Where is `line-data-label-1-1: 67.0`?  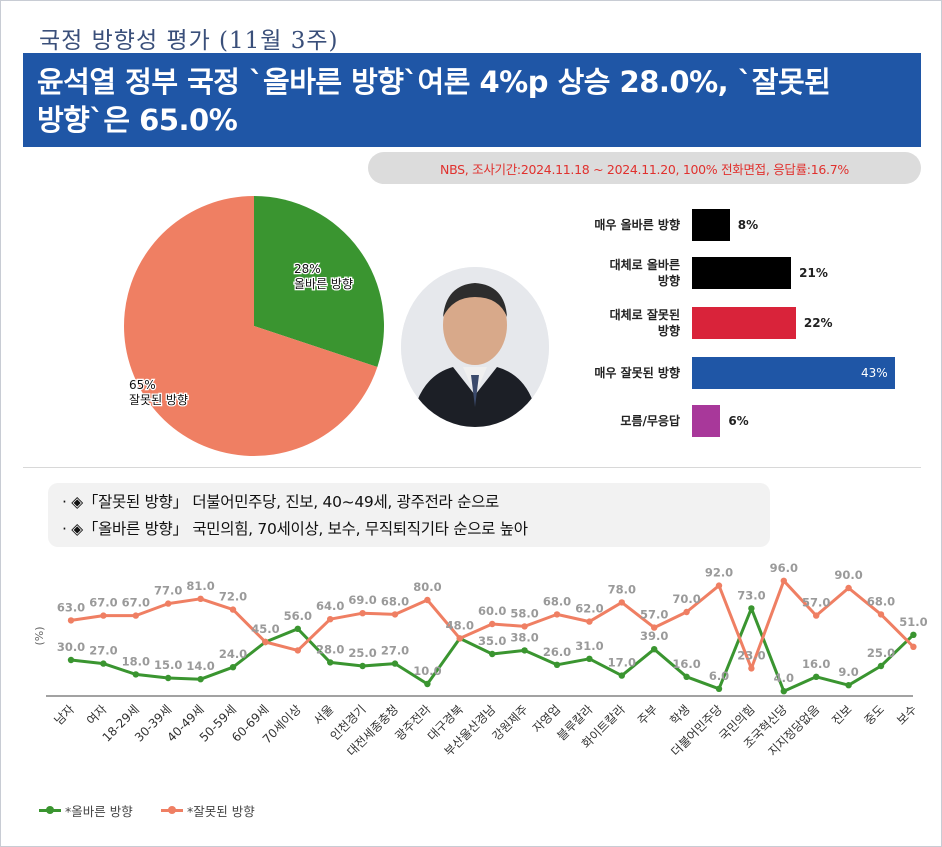 line-data-label-1-1: 67.0 is located at coordinates (103, 603).